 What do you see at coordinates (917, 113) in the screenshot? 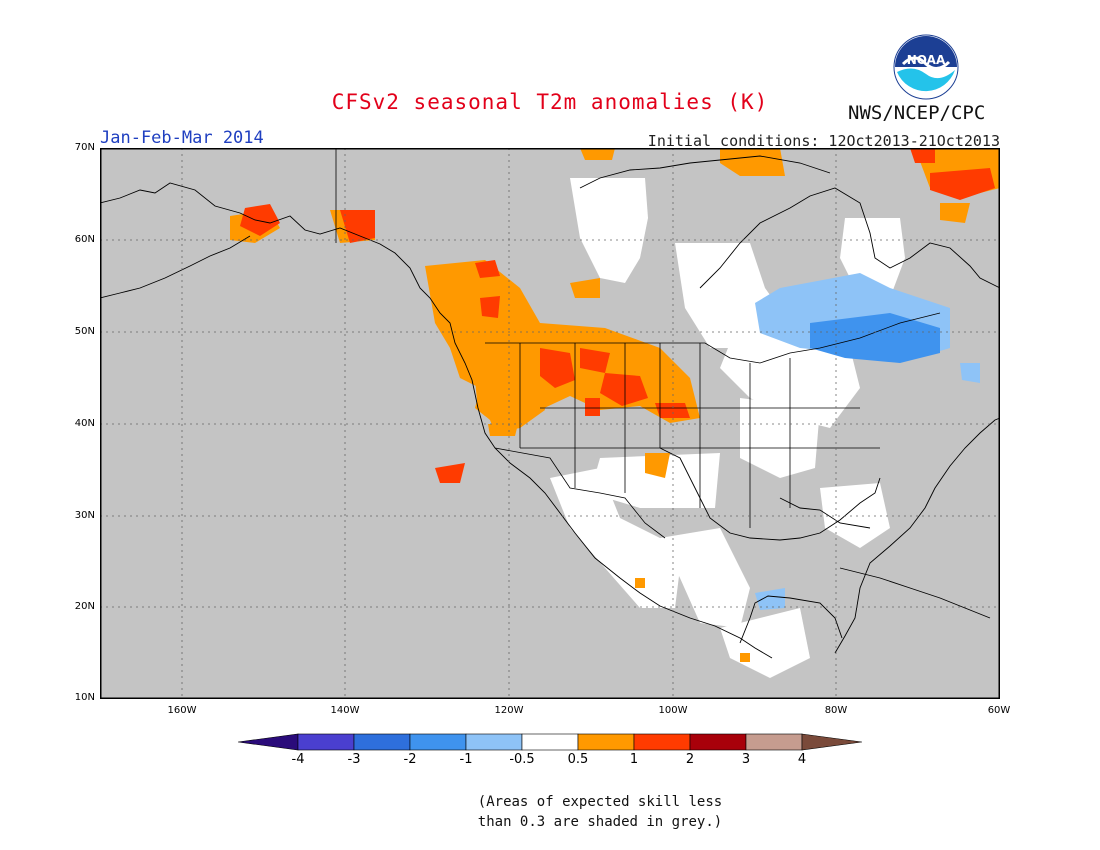
I see `agency-label: NWS/NCEP/CPC` at bounding box center [917, 113].